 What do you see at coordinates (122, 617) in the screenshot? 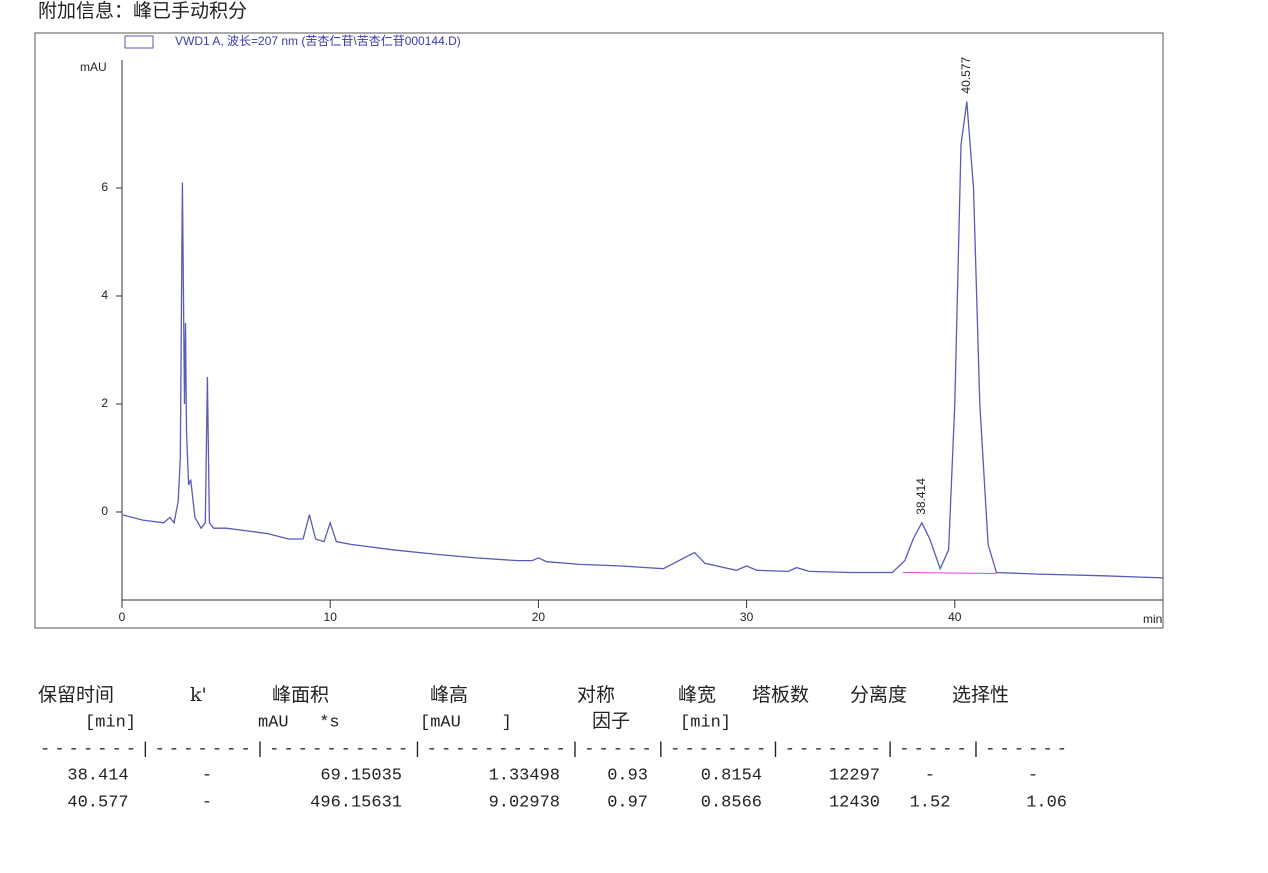
I see `x-tick-label: 0` at bounding box center [122, 617].